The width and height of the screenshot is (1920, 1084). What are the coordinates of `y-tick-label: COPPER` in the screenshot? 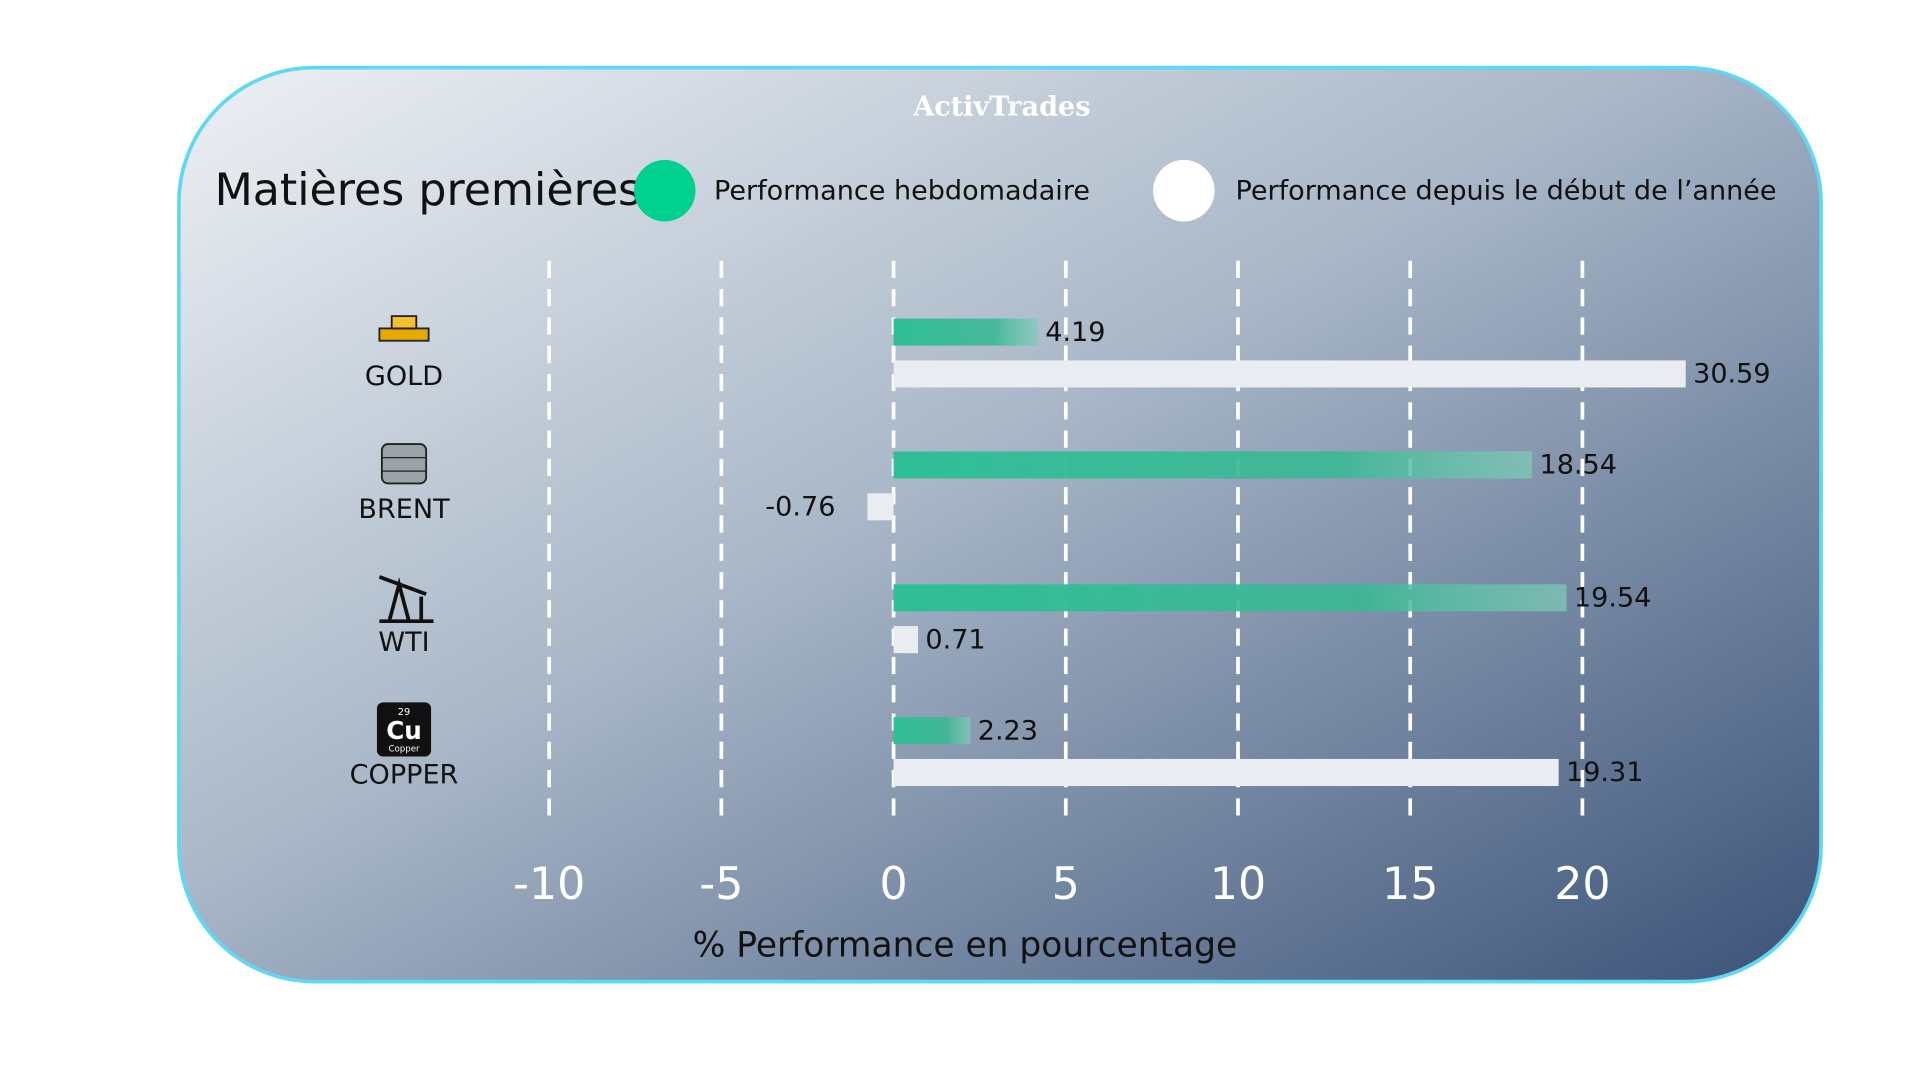 It's located at (404, 775).